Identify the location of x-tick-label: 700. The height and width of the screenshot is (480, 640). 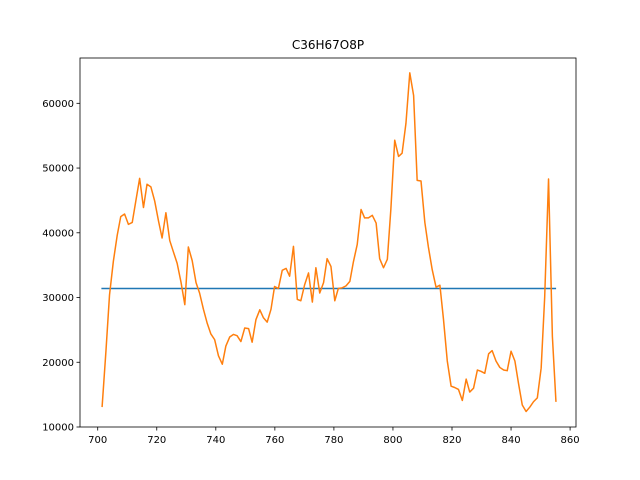
(97, 440).